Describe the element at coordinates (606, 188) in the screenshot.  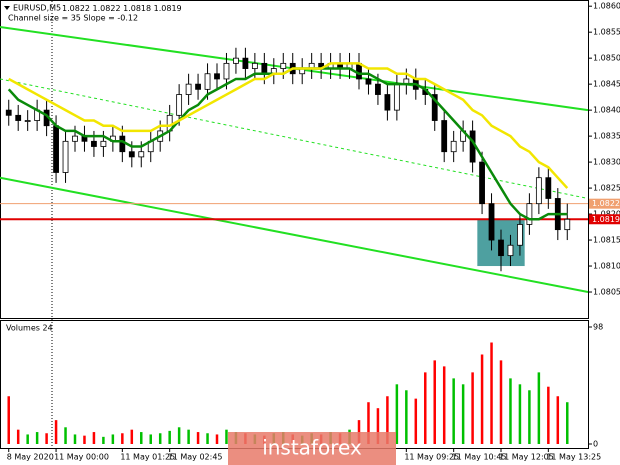
I see `y-tick-label: 1.0825` at that location.